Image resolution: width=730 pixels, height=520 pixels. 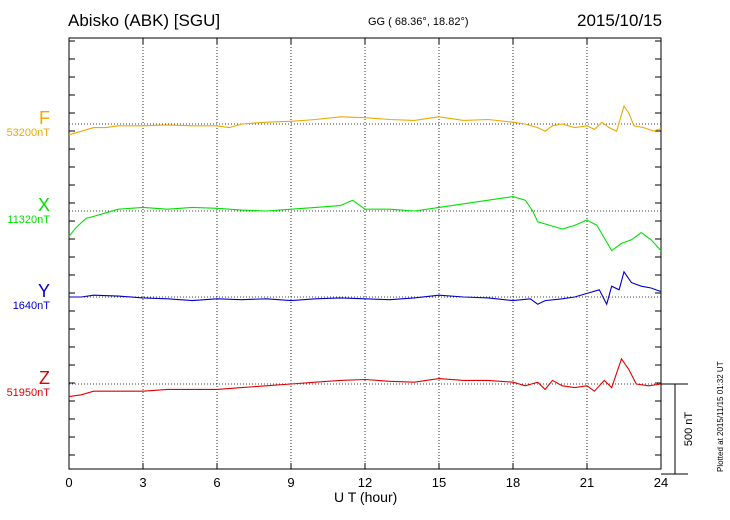 What do you see at coordinates (365, 288) in the screenshot?
I see `series-line-y` at bounding box center [365, 288].